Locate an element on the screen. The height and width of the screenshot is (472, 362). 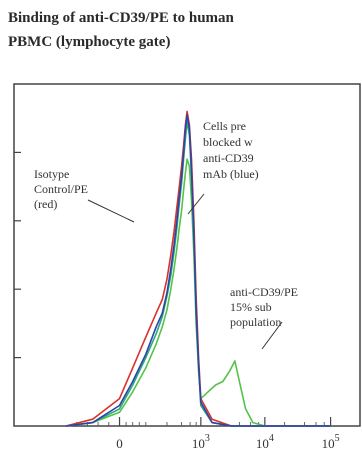
annotation-text: anti-CD39/PE is located at coordinates (264, 292).